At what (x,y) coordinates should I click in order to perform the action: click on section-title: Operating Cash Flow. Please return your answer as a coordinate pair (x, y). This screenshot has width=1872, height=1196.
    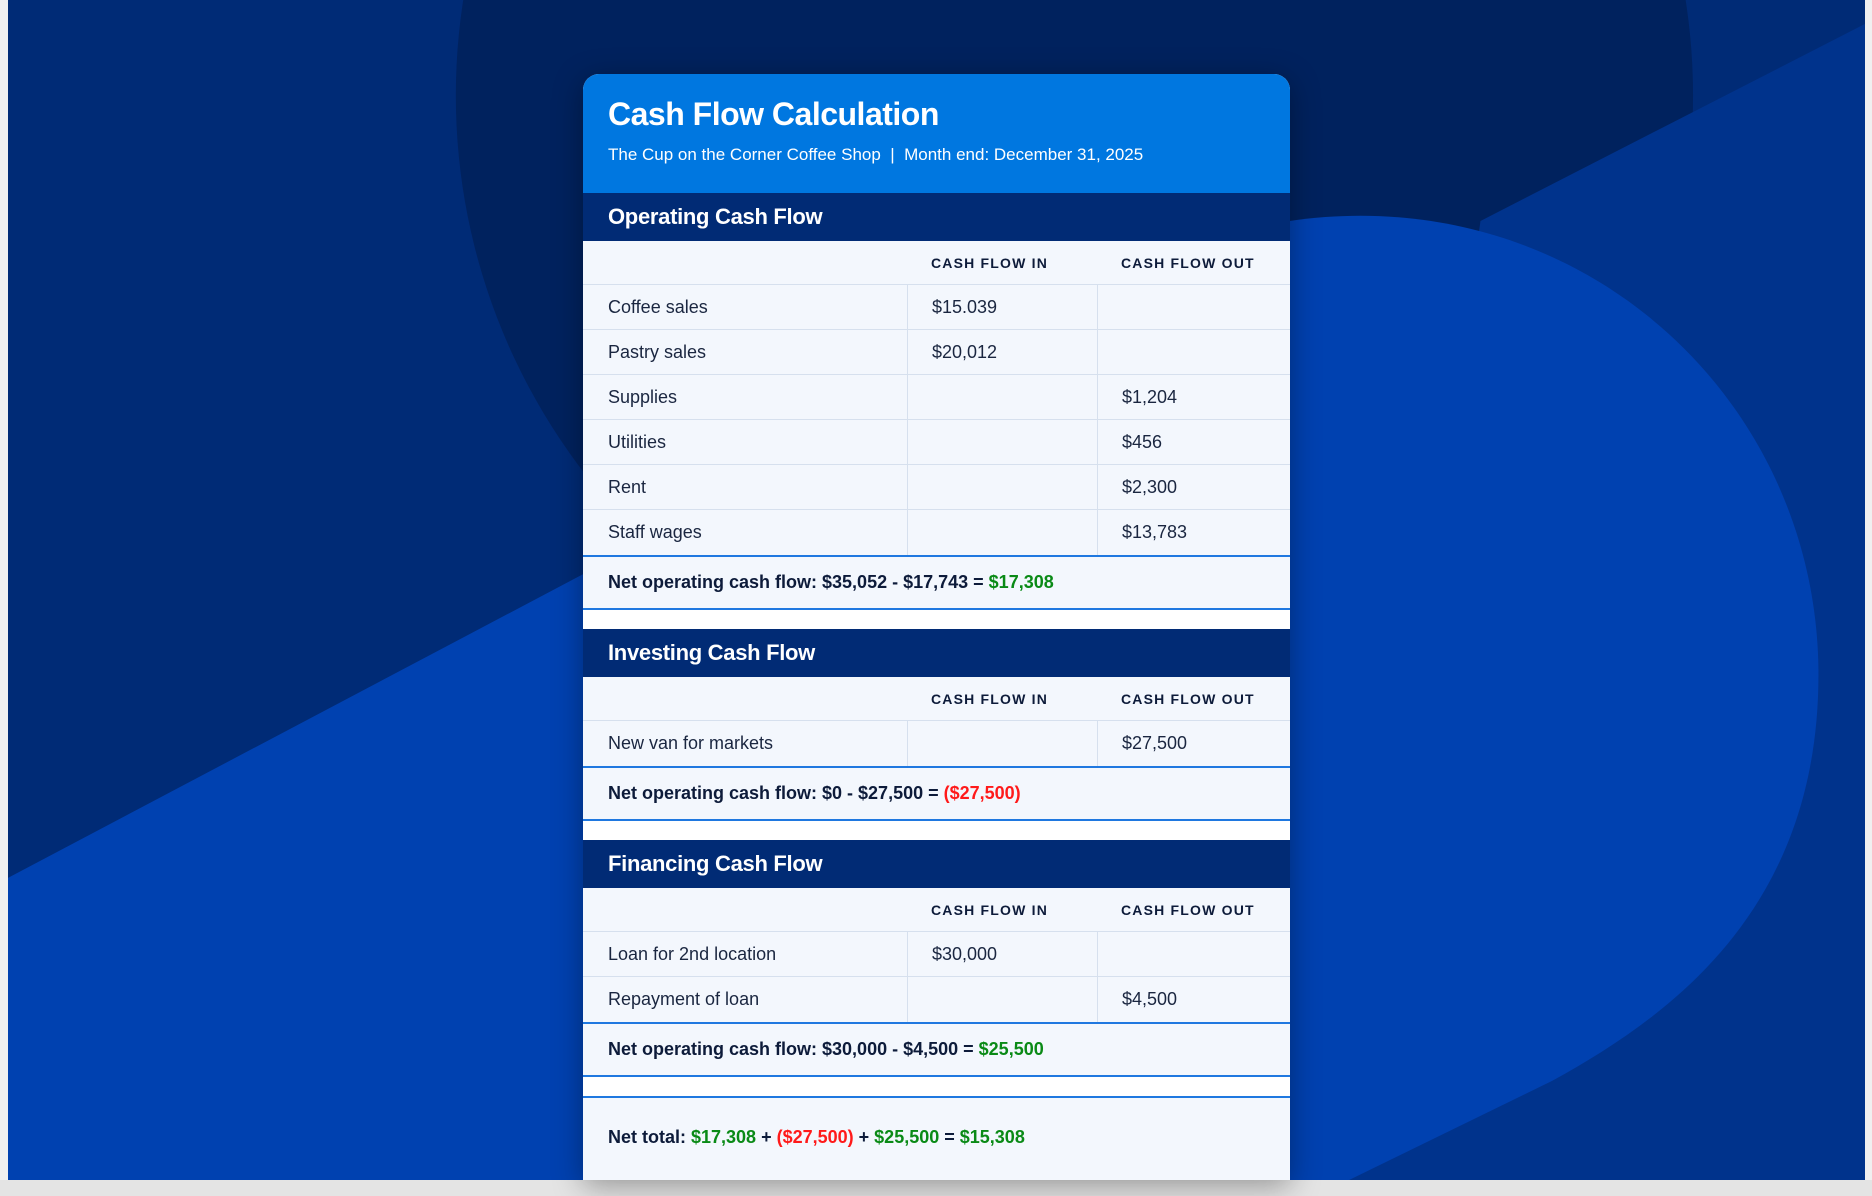
    Looking at the image, I should click on (936, 217).